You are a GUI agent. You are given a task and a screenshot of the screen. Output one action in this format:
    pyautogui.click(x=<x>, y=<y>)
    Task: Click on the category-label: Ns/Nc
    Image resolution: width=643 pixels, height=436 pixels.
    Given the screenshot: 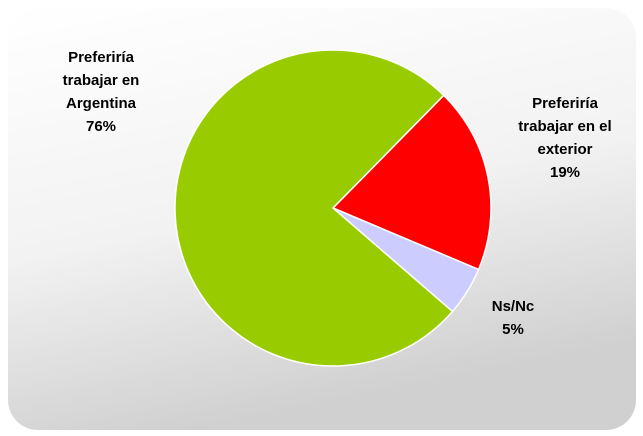 What is the action you would take?
    pyautogui.click(x=513, y=306)
    